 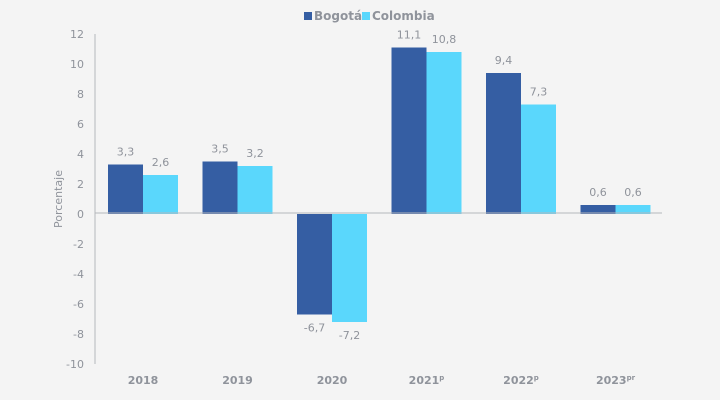 I want to click on x-tick-label: 2020, so click(x=332, y=380).